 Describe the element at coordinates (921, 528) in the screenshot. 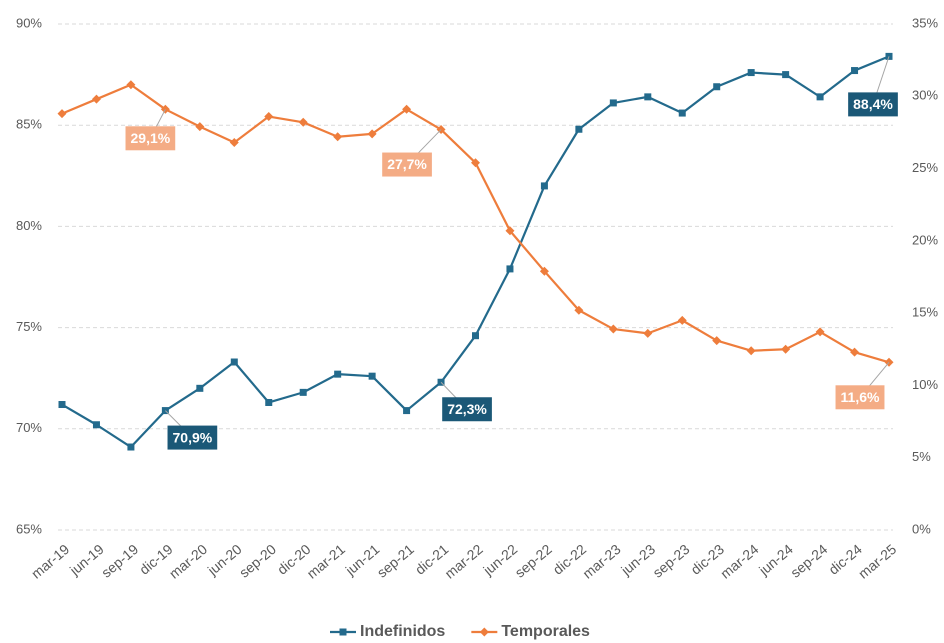

I see `y2-tick-label: 0%` at that location.